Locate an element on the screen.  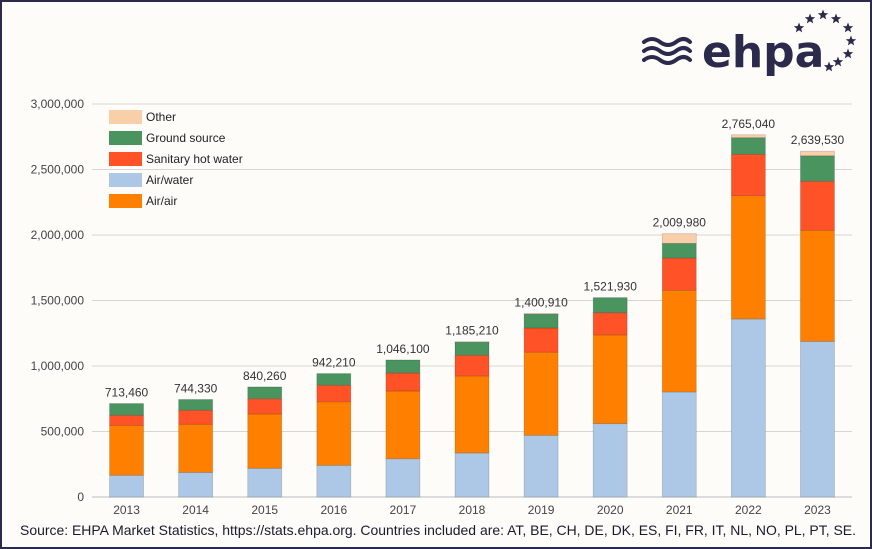
x-tick-label: 2015 is located at coordinates (264, 510).